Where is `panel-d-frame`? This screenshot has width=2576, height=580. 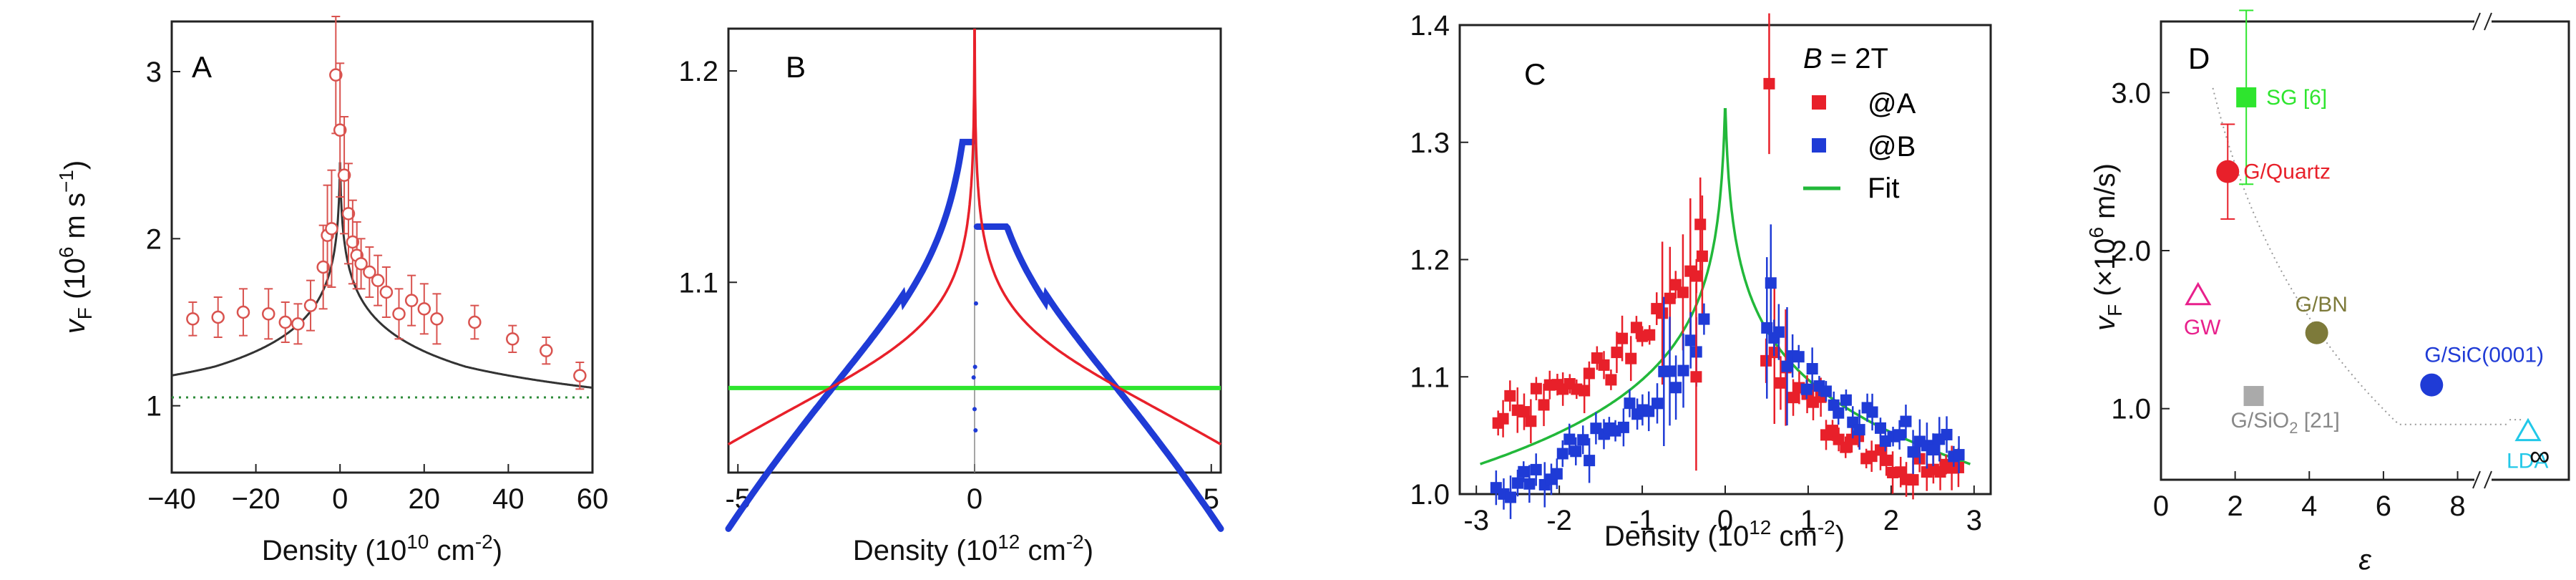 panel-d-frame is located at coordinates (2365, 250).